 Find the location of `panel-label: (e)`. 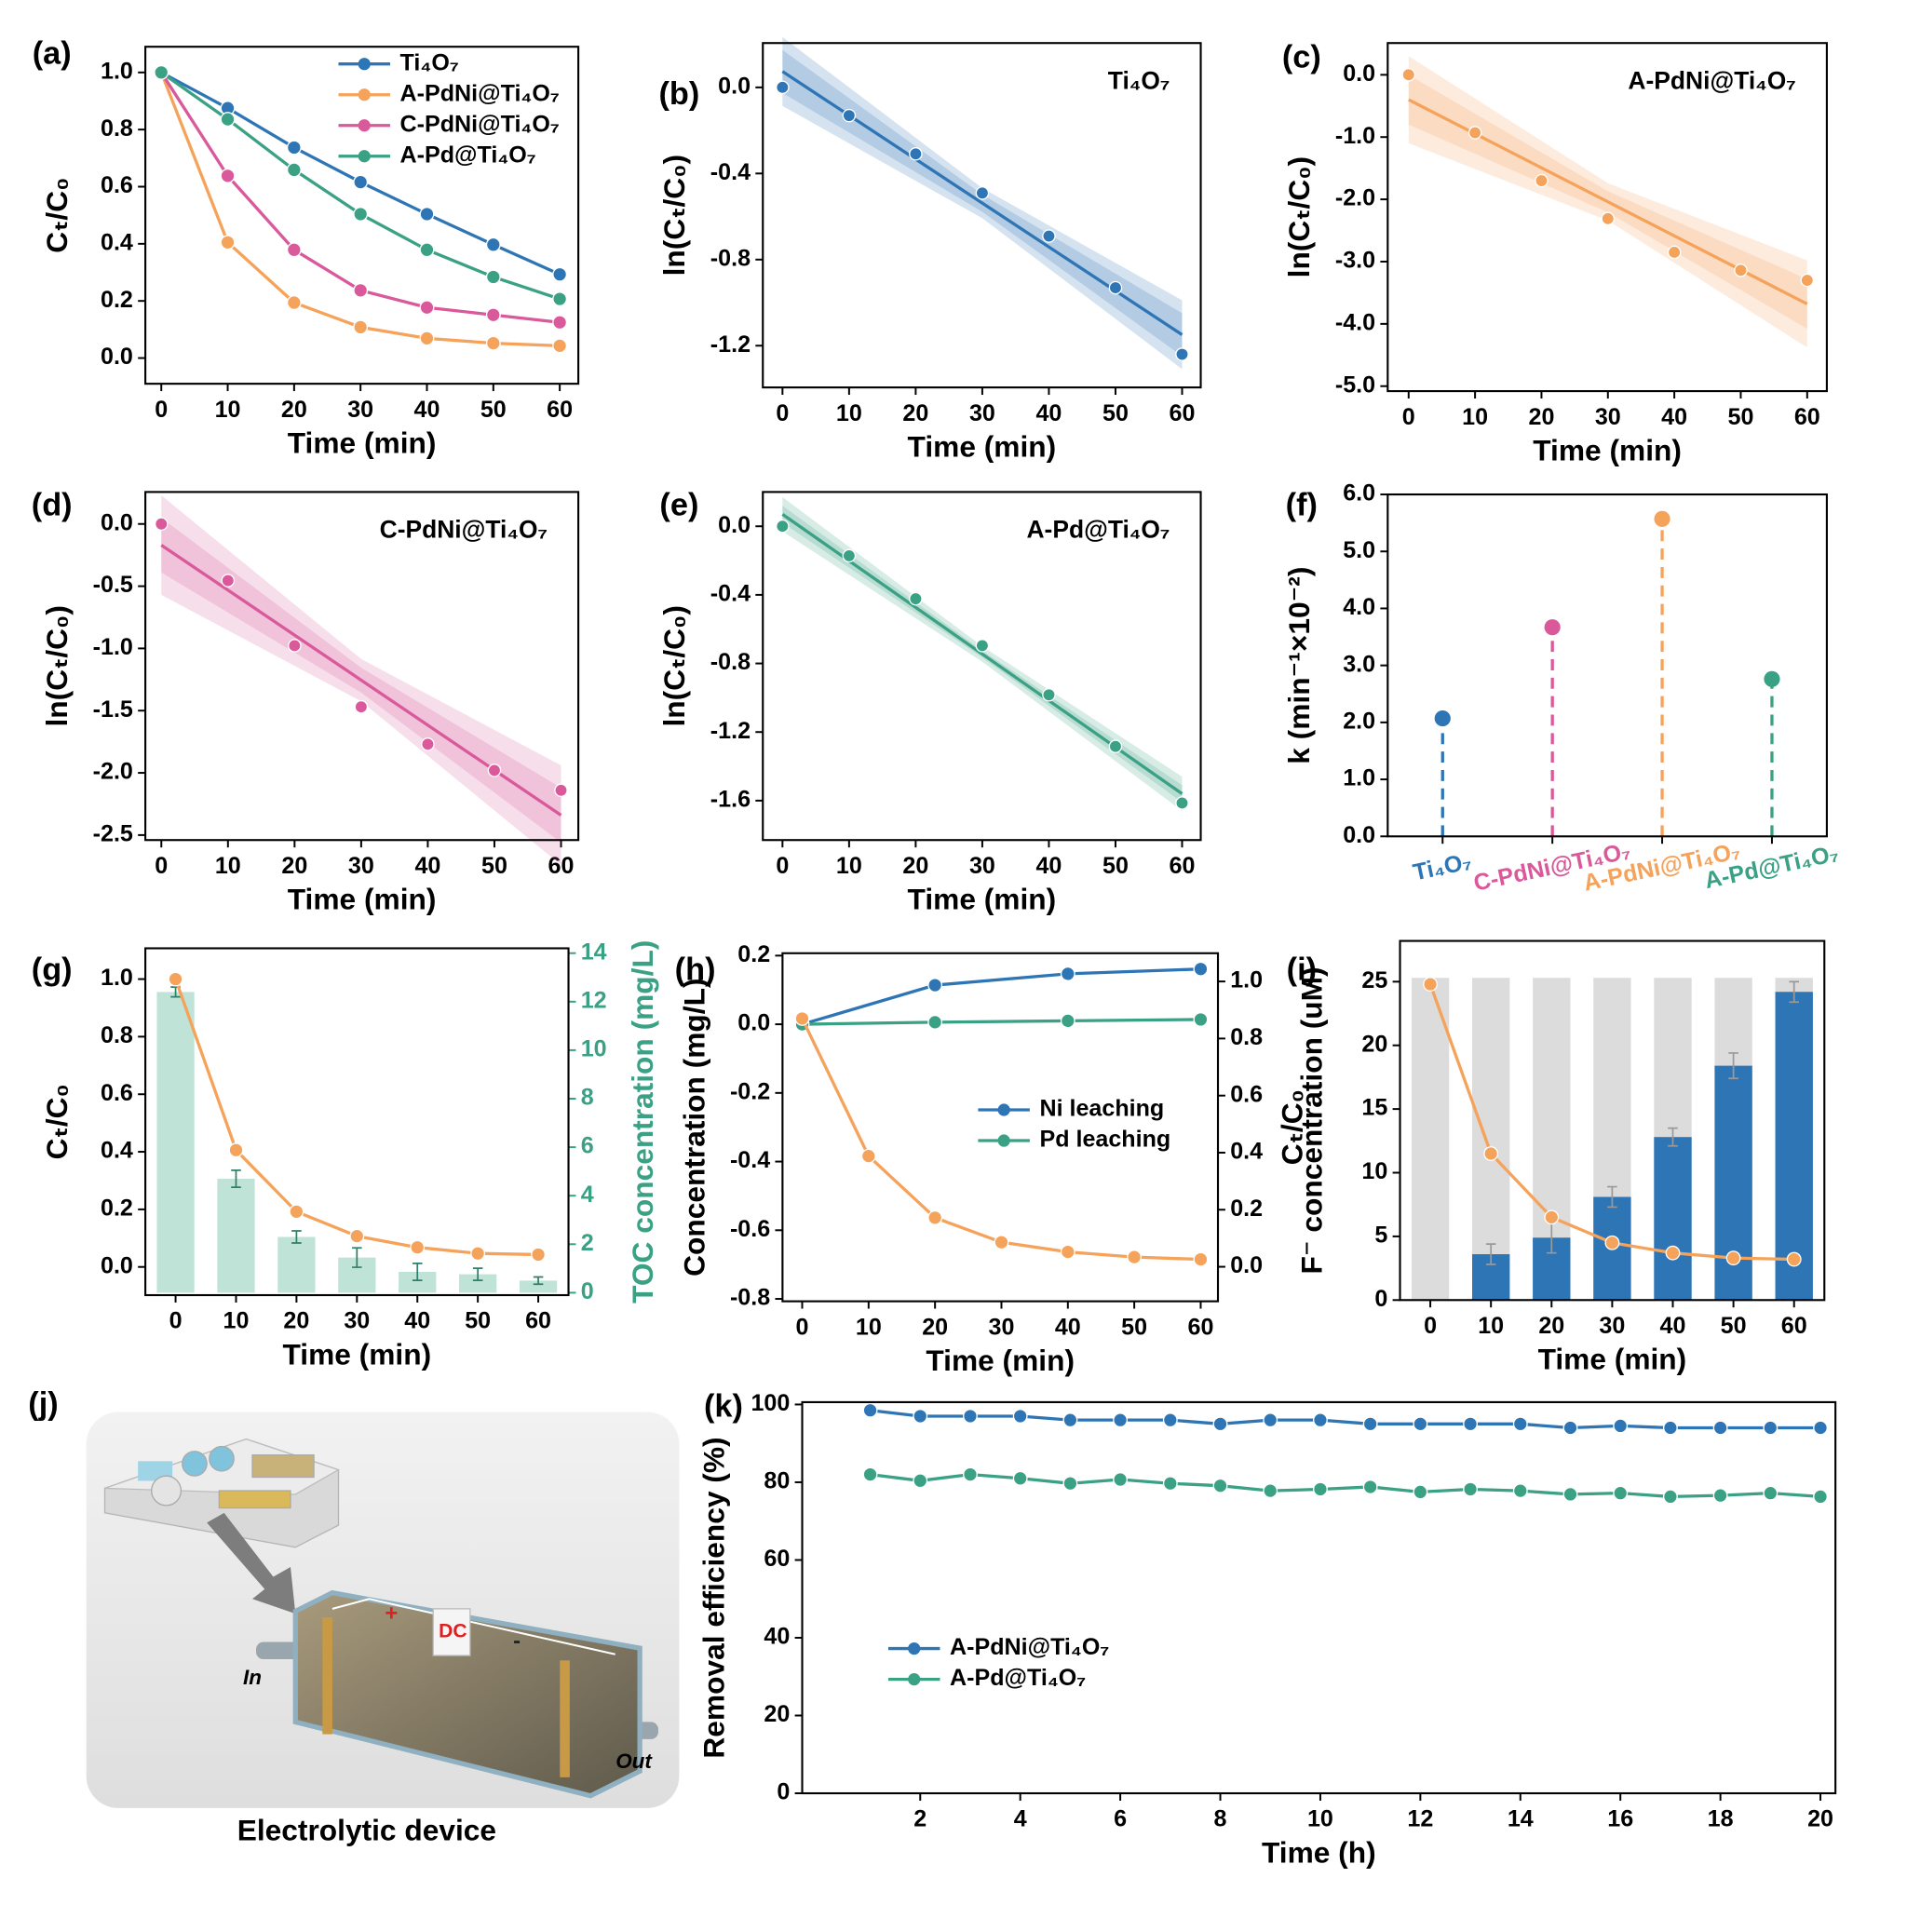

panel-label: (e) is located at coordinates (678, 505).